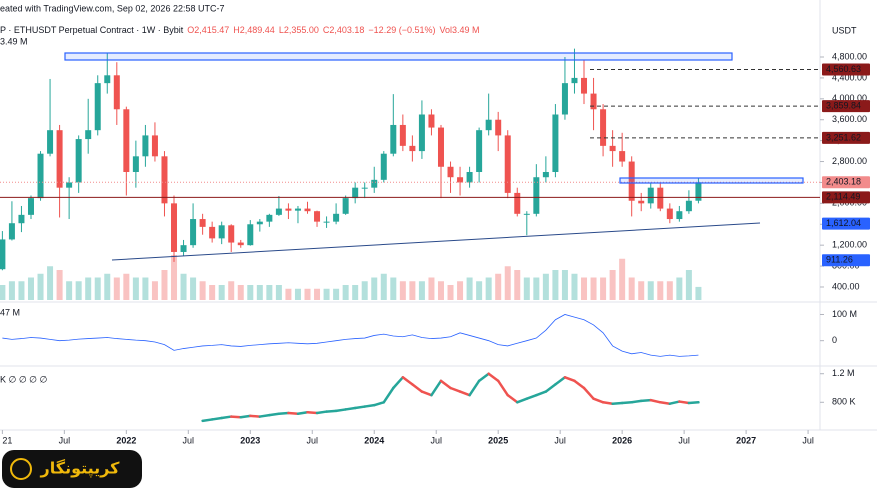  What do you see at coordinates (374, 440) in the screenshot?
I see `x-tick-label: 2024` at bounding box center [374, 440].